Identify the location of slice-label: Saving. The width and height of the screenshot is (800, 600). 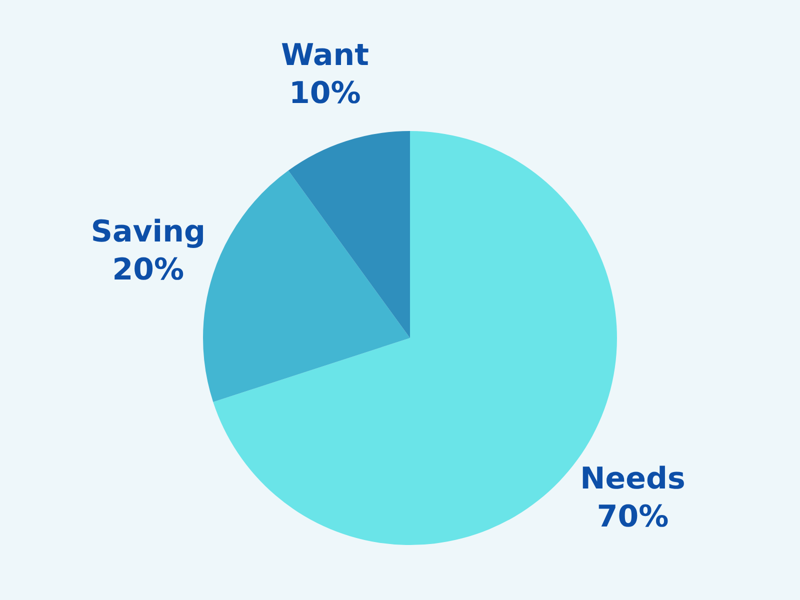
(148, 232).